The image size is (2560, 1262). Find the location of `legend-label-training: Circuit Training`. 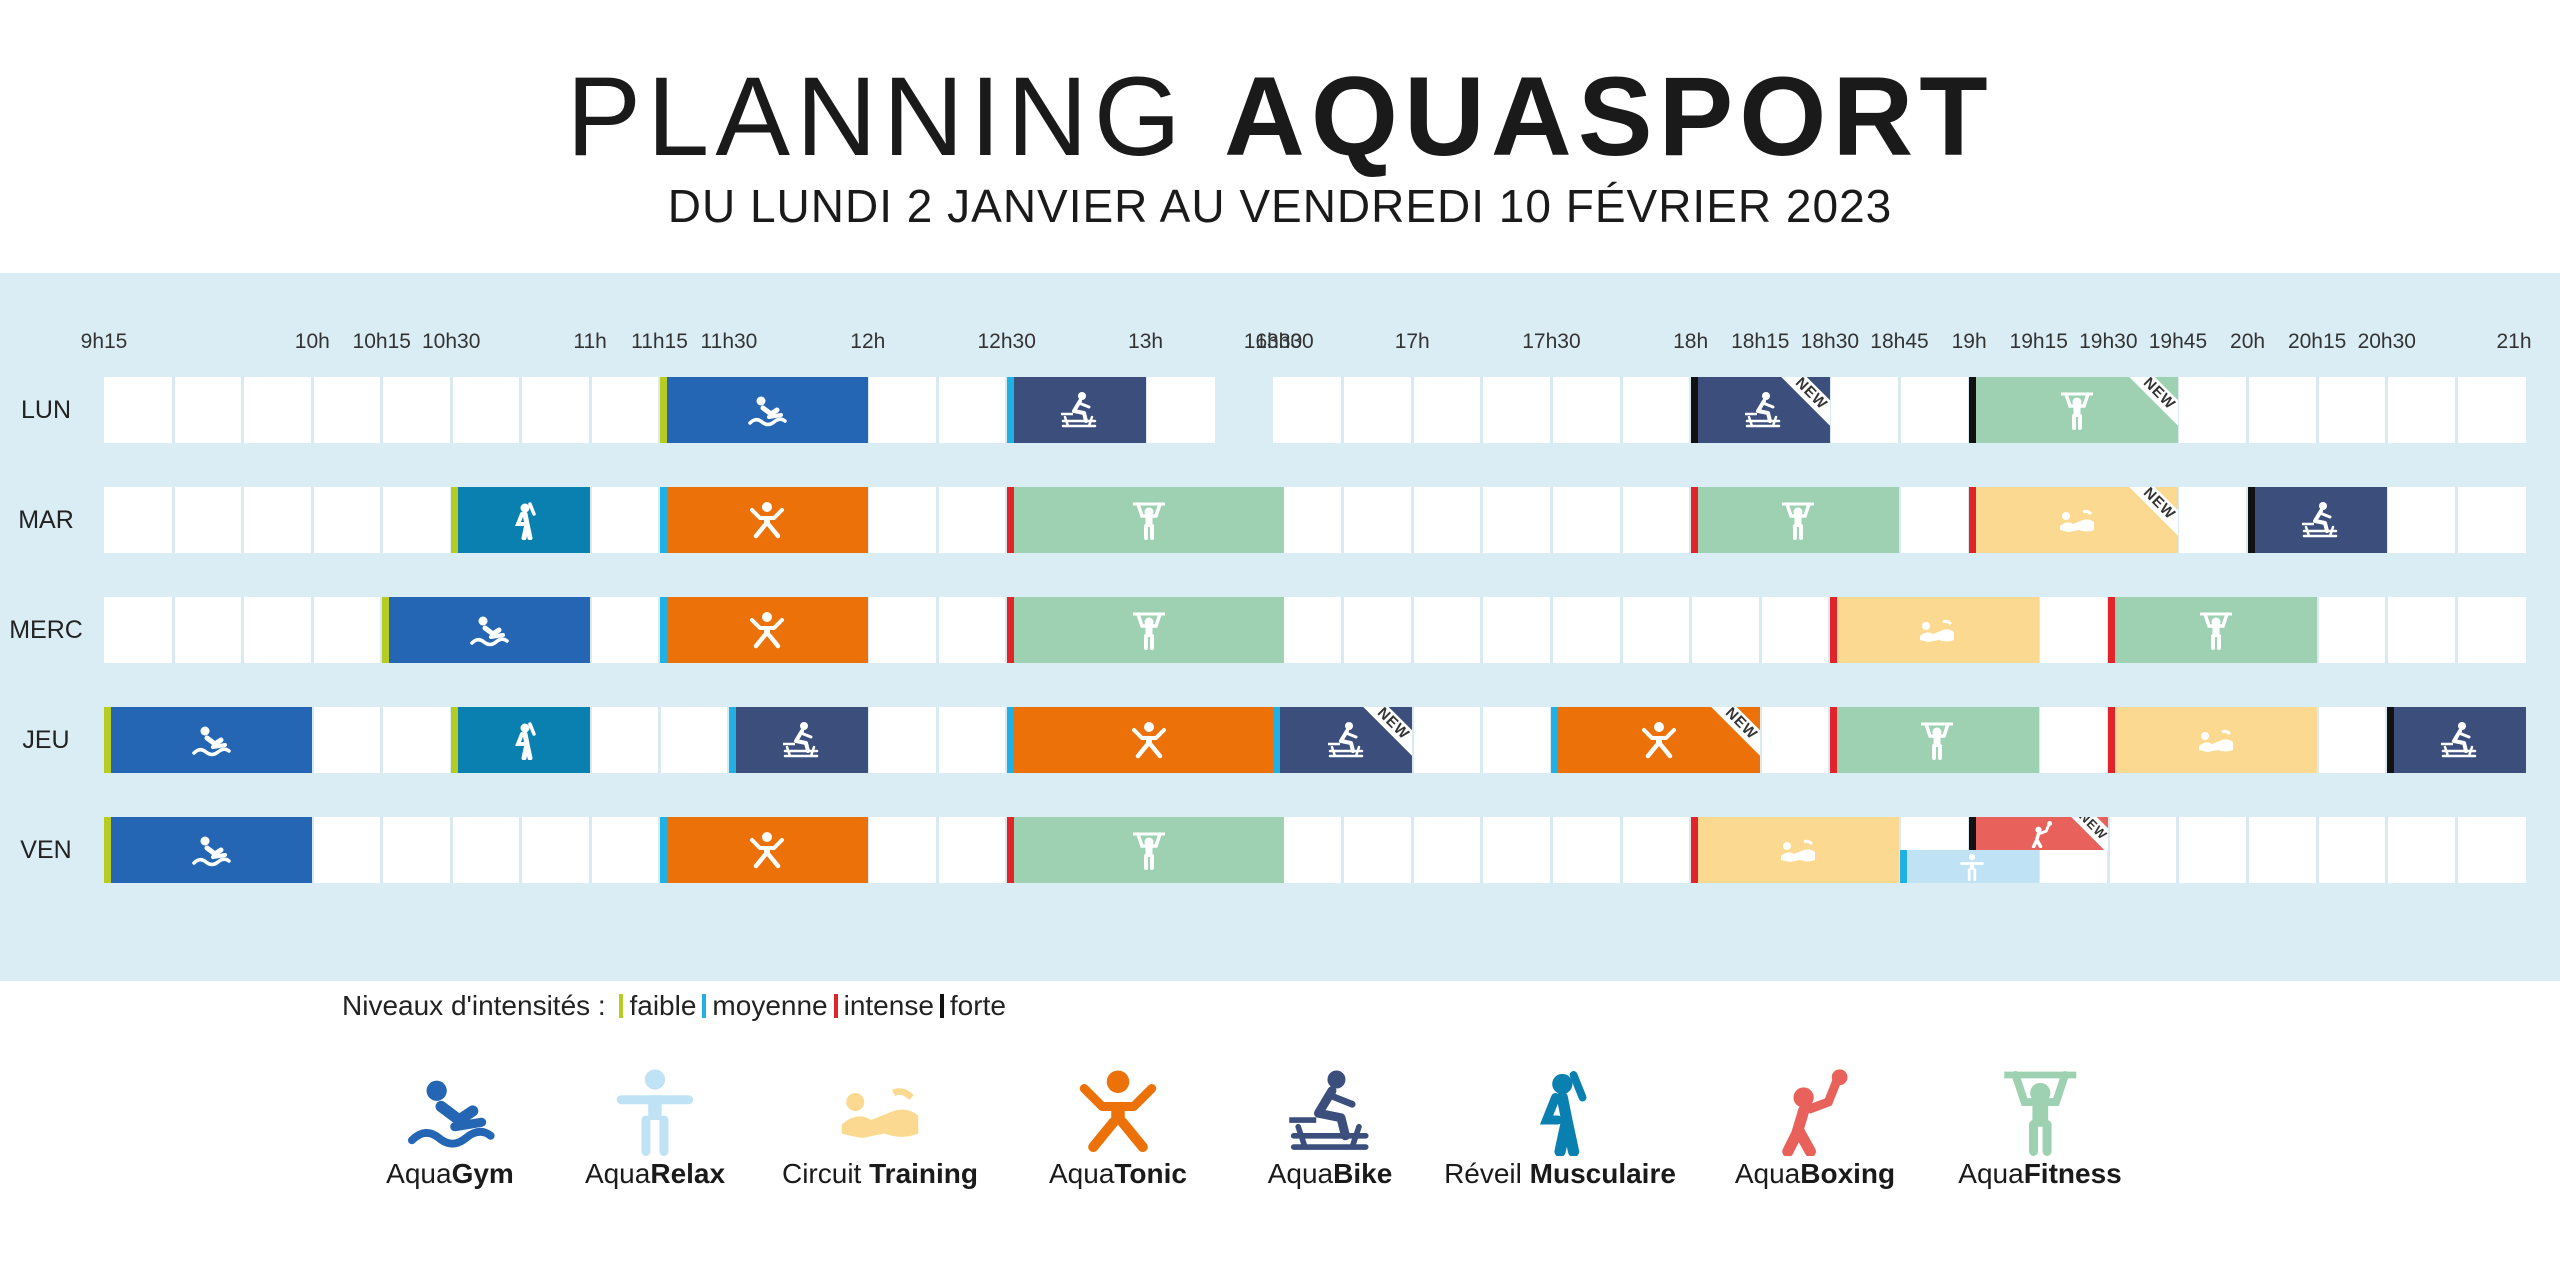

legend-label-training: Circuit Training is located at coordinates (880, 1174).